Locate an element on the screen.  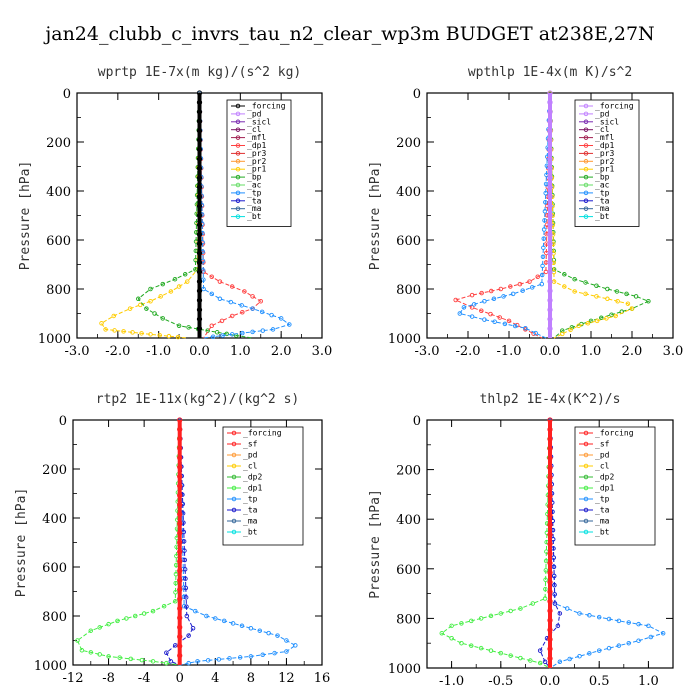
y-tick-label: 400 is located at coordinates (408, 192).